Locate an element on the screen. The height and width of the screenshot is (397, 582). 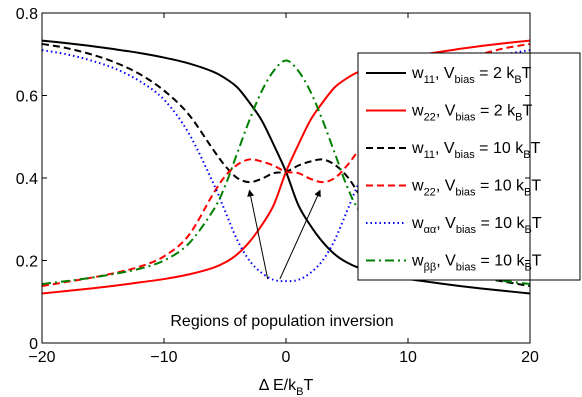
y-tick-label: 0.2 is located at coordinates (27, 262).